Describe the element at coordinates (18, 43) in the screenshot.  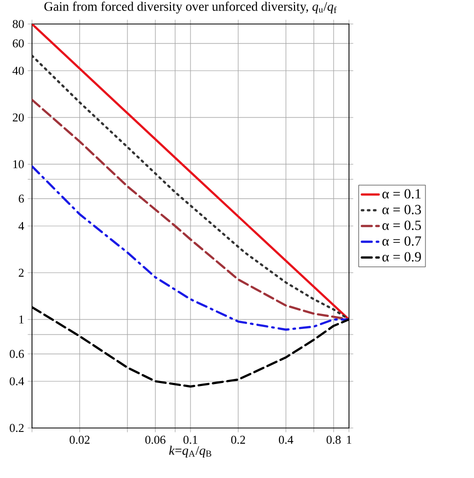
I see `y-tick-label: 60` at that location.